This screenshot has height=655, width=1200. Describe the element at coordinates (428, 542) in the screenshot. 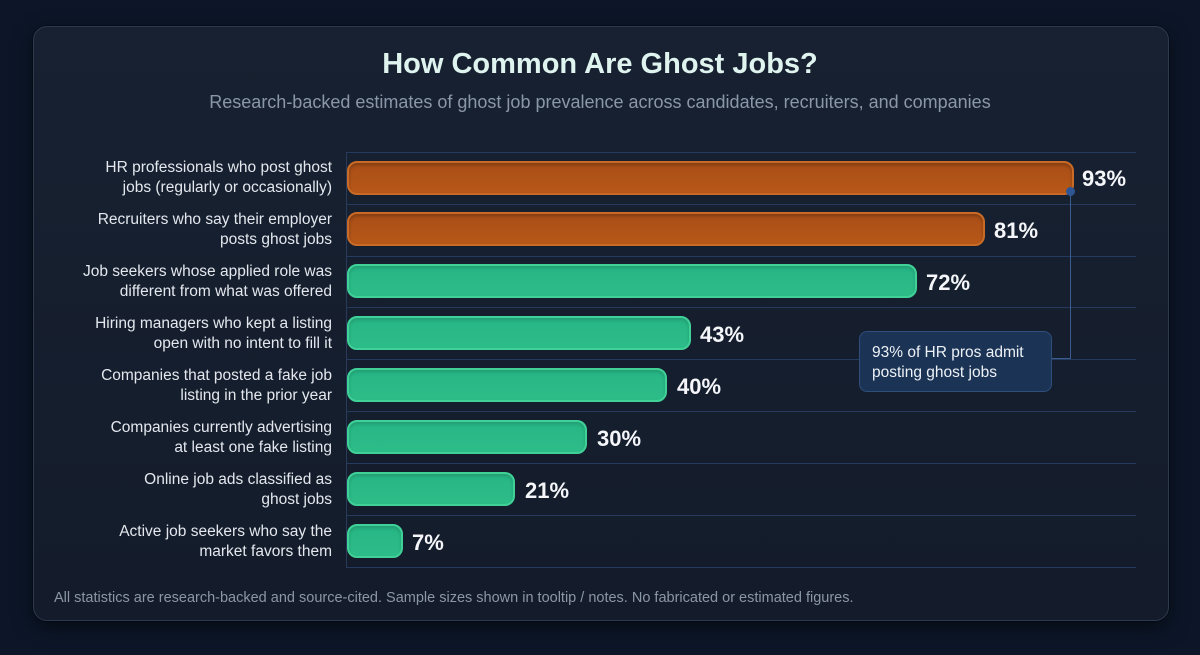

I see `value-label-active-job-seekers: 7%` at that location.